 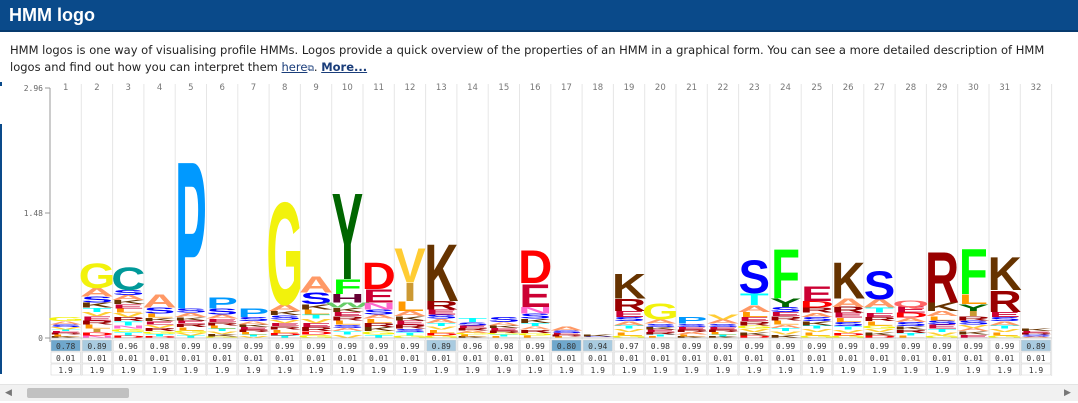 I want to click on position-label: 22, so click(x=723, y=88).